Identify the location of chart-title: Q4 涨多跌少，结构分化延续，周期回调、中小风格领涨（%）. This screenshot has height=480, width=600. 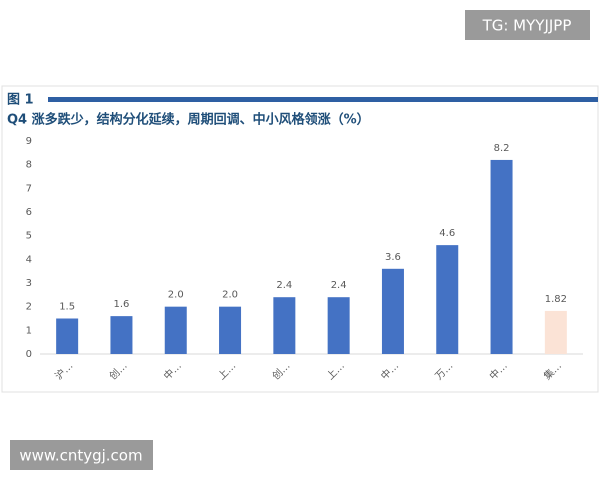
(188, 120).